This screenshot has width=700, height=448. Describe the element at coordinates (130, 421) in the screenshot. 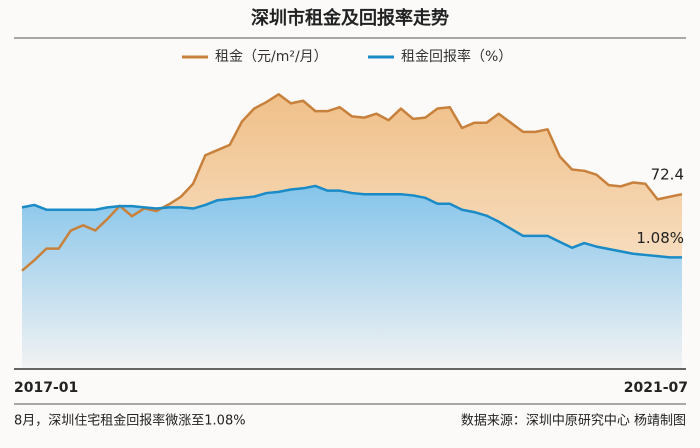

I see `caption: 8月，深圳住宅租金回报率微涨至1.08%` at that location.